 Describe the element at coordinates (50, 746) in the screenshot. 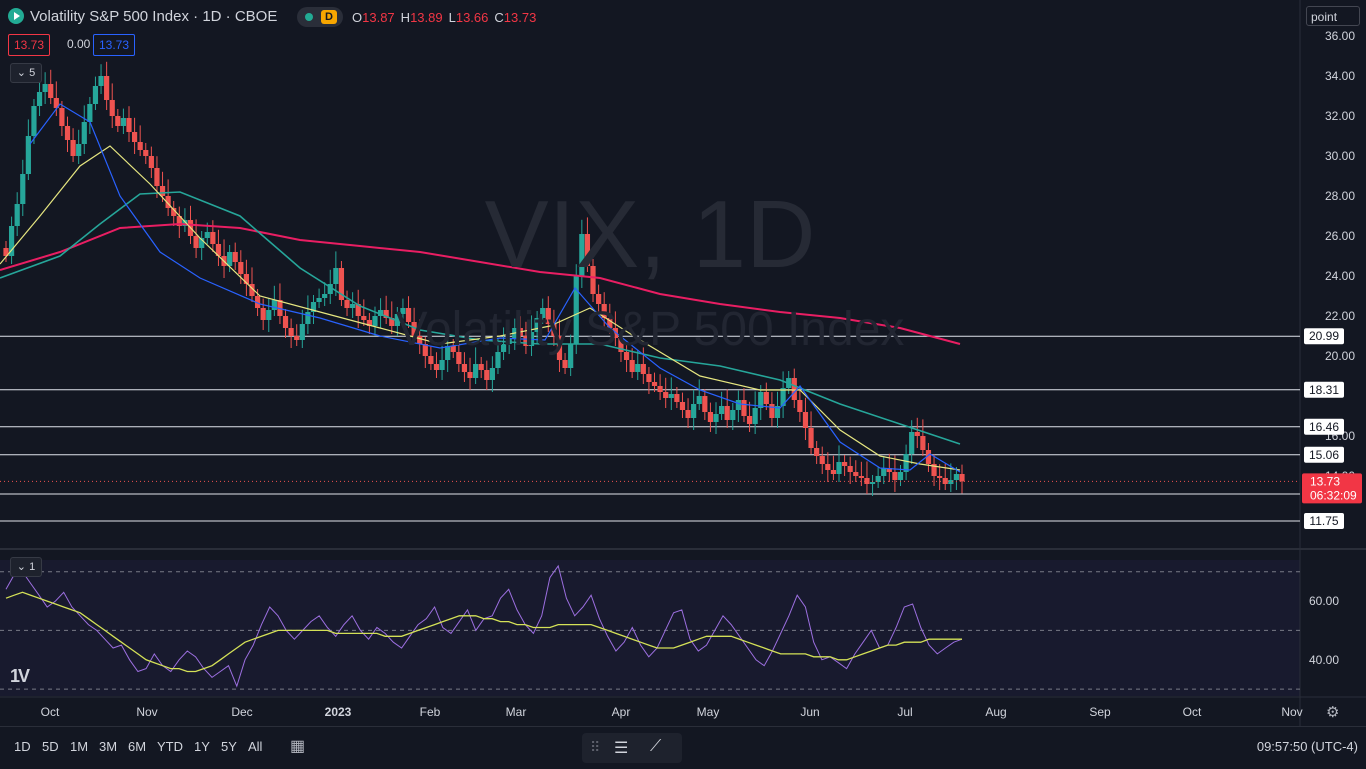

I see `range-button-5d: 5D` at that location.